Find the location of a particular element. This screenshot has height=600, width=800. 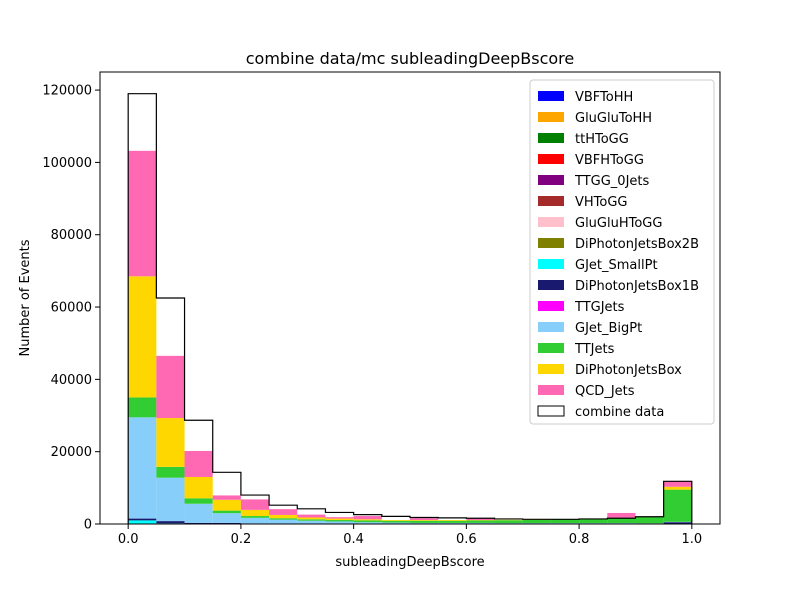

y-axis-label: Number of Events is located at coordinates (25, 297).